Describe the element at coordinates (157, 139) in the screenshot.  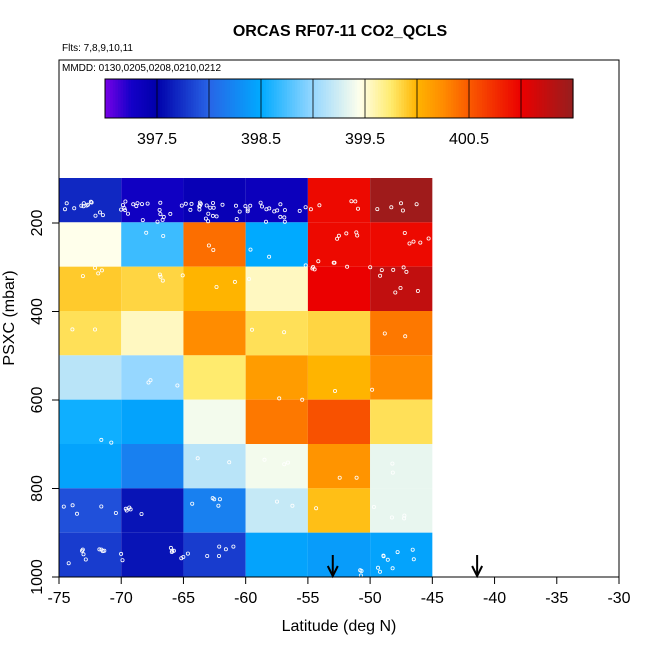
I see `colorbar-tick-label: 397.5` at that location.